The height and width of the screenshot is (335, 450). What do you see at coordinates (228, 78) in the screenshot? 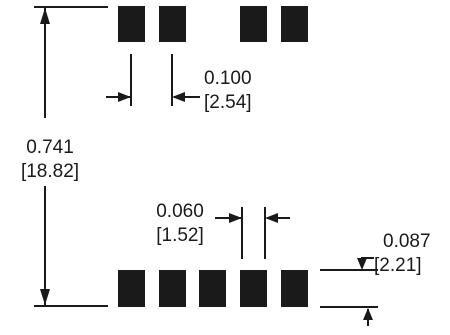
I see `top-pitch-inch: 0.100` at bounding box center [228, 78].